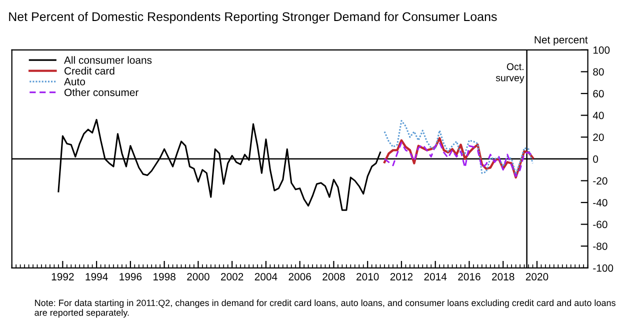  What do you see at coordinates (510, 73) in the screenshot?
I see `ref-line-label: Oct. survey` at bounding box center [510, 73].